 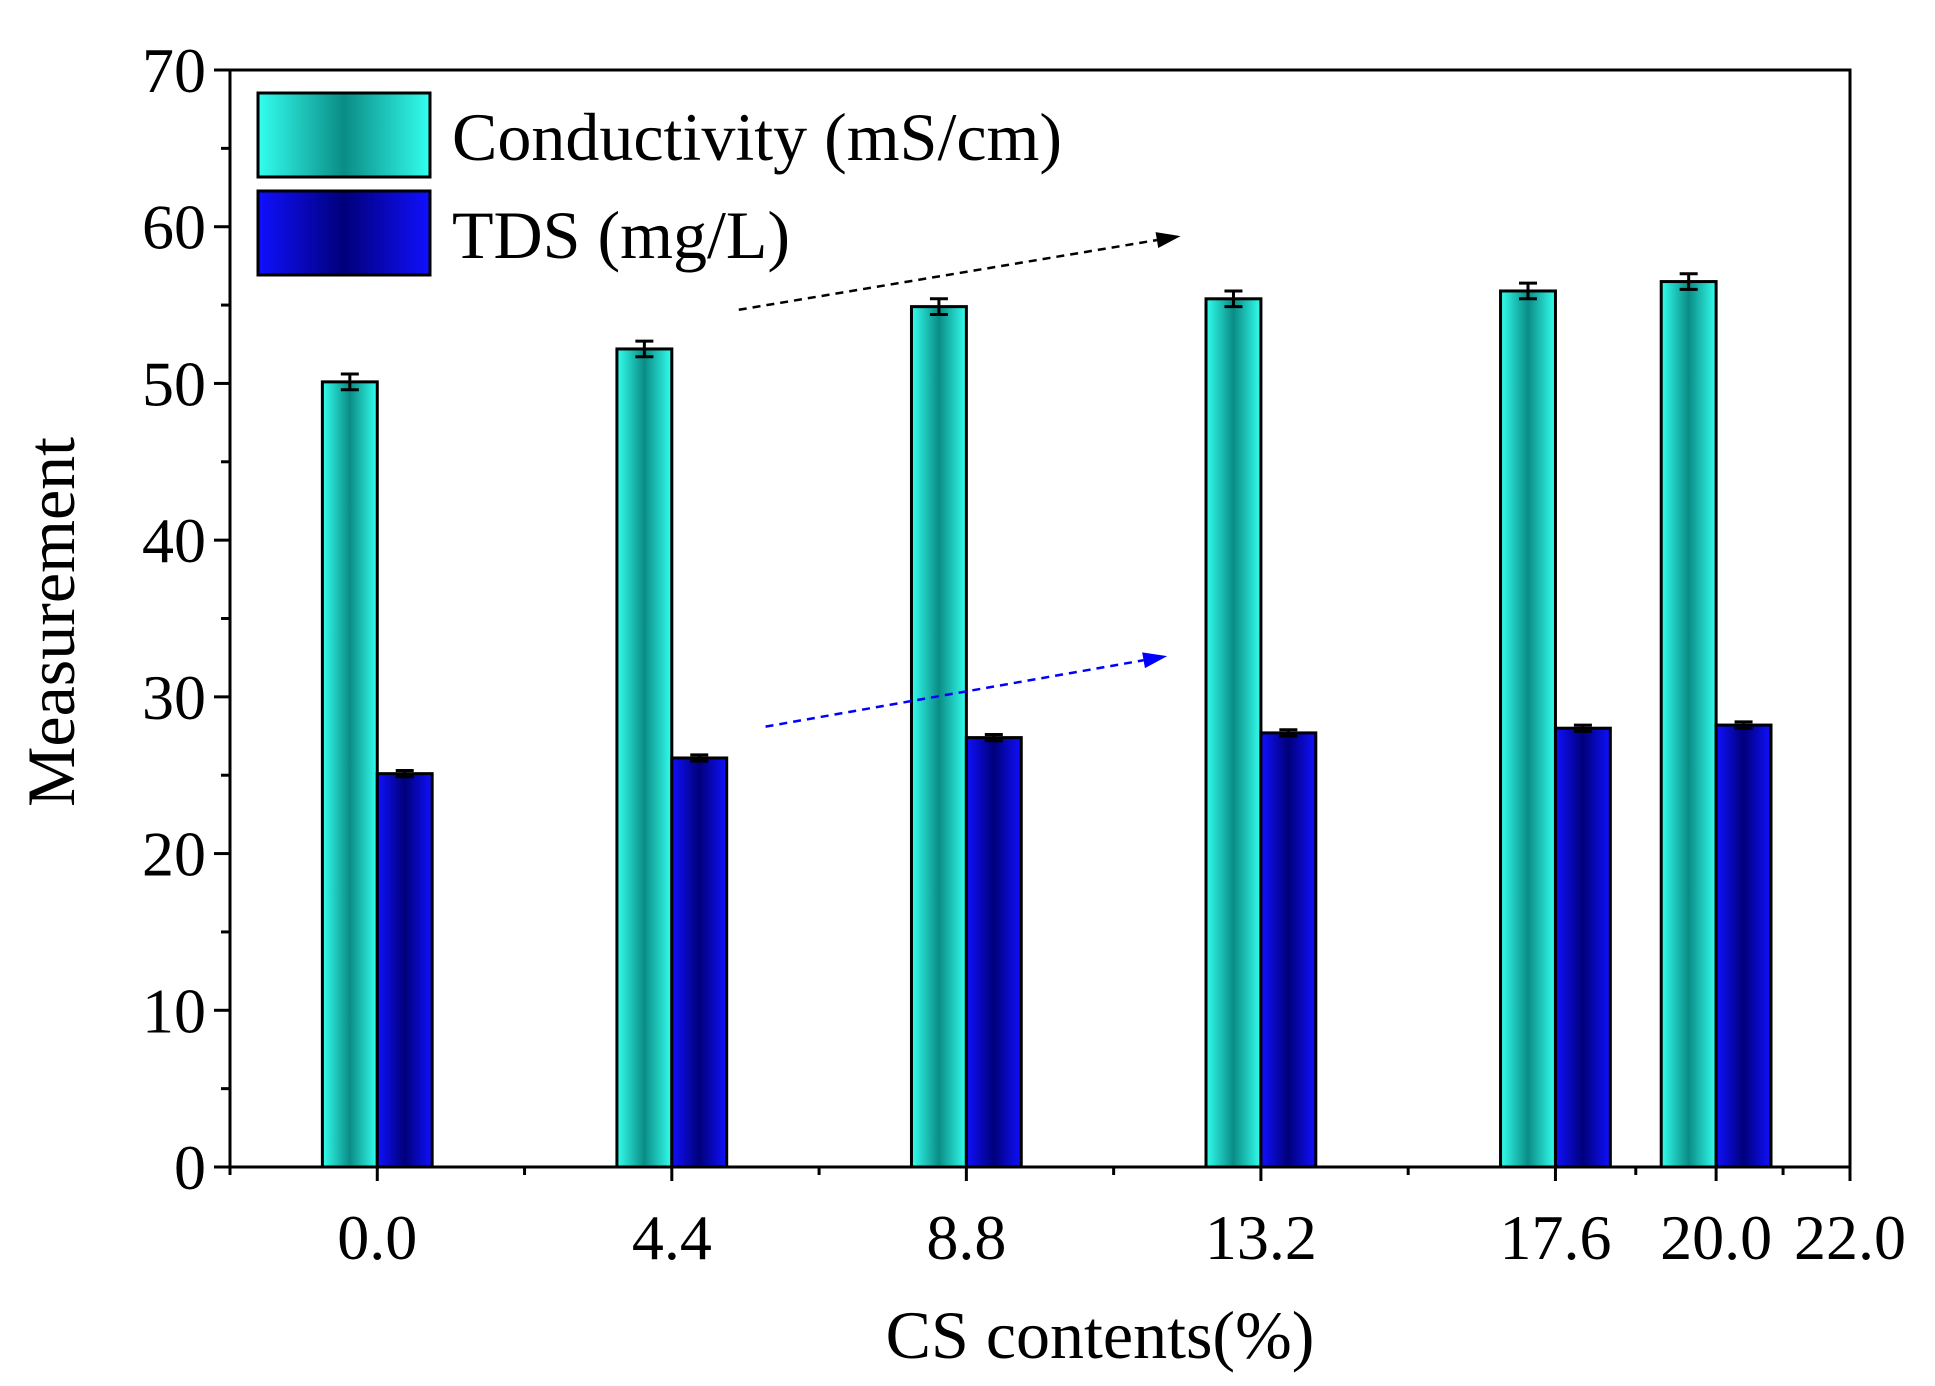 What do you see at coordinates (1716, 1237) in the screenshot?
I see `x-tick-label: 20.0` at bounding box center [1716, 1237].